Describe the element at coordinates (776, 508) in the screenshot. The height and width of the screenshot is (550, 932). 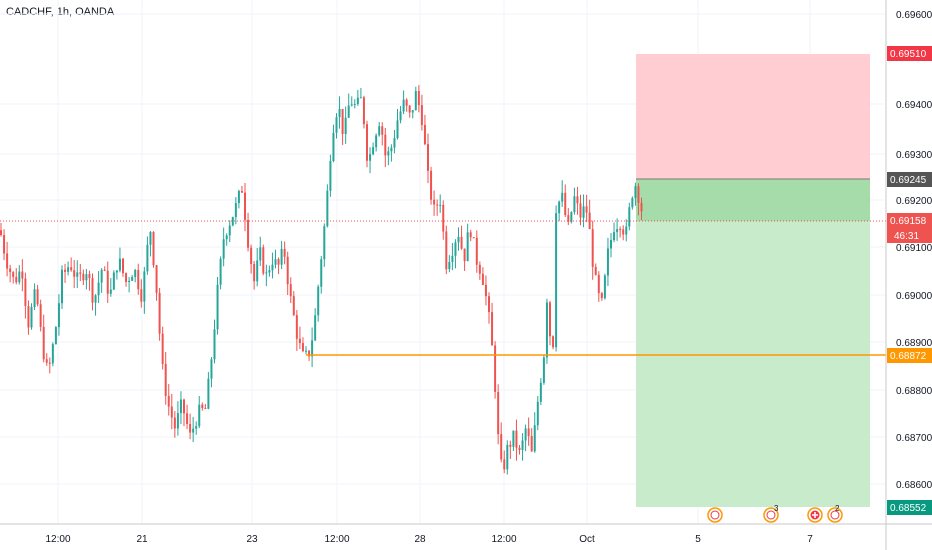
I see `svg-text: 3` at that location.